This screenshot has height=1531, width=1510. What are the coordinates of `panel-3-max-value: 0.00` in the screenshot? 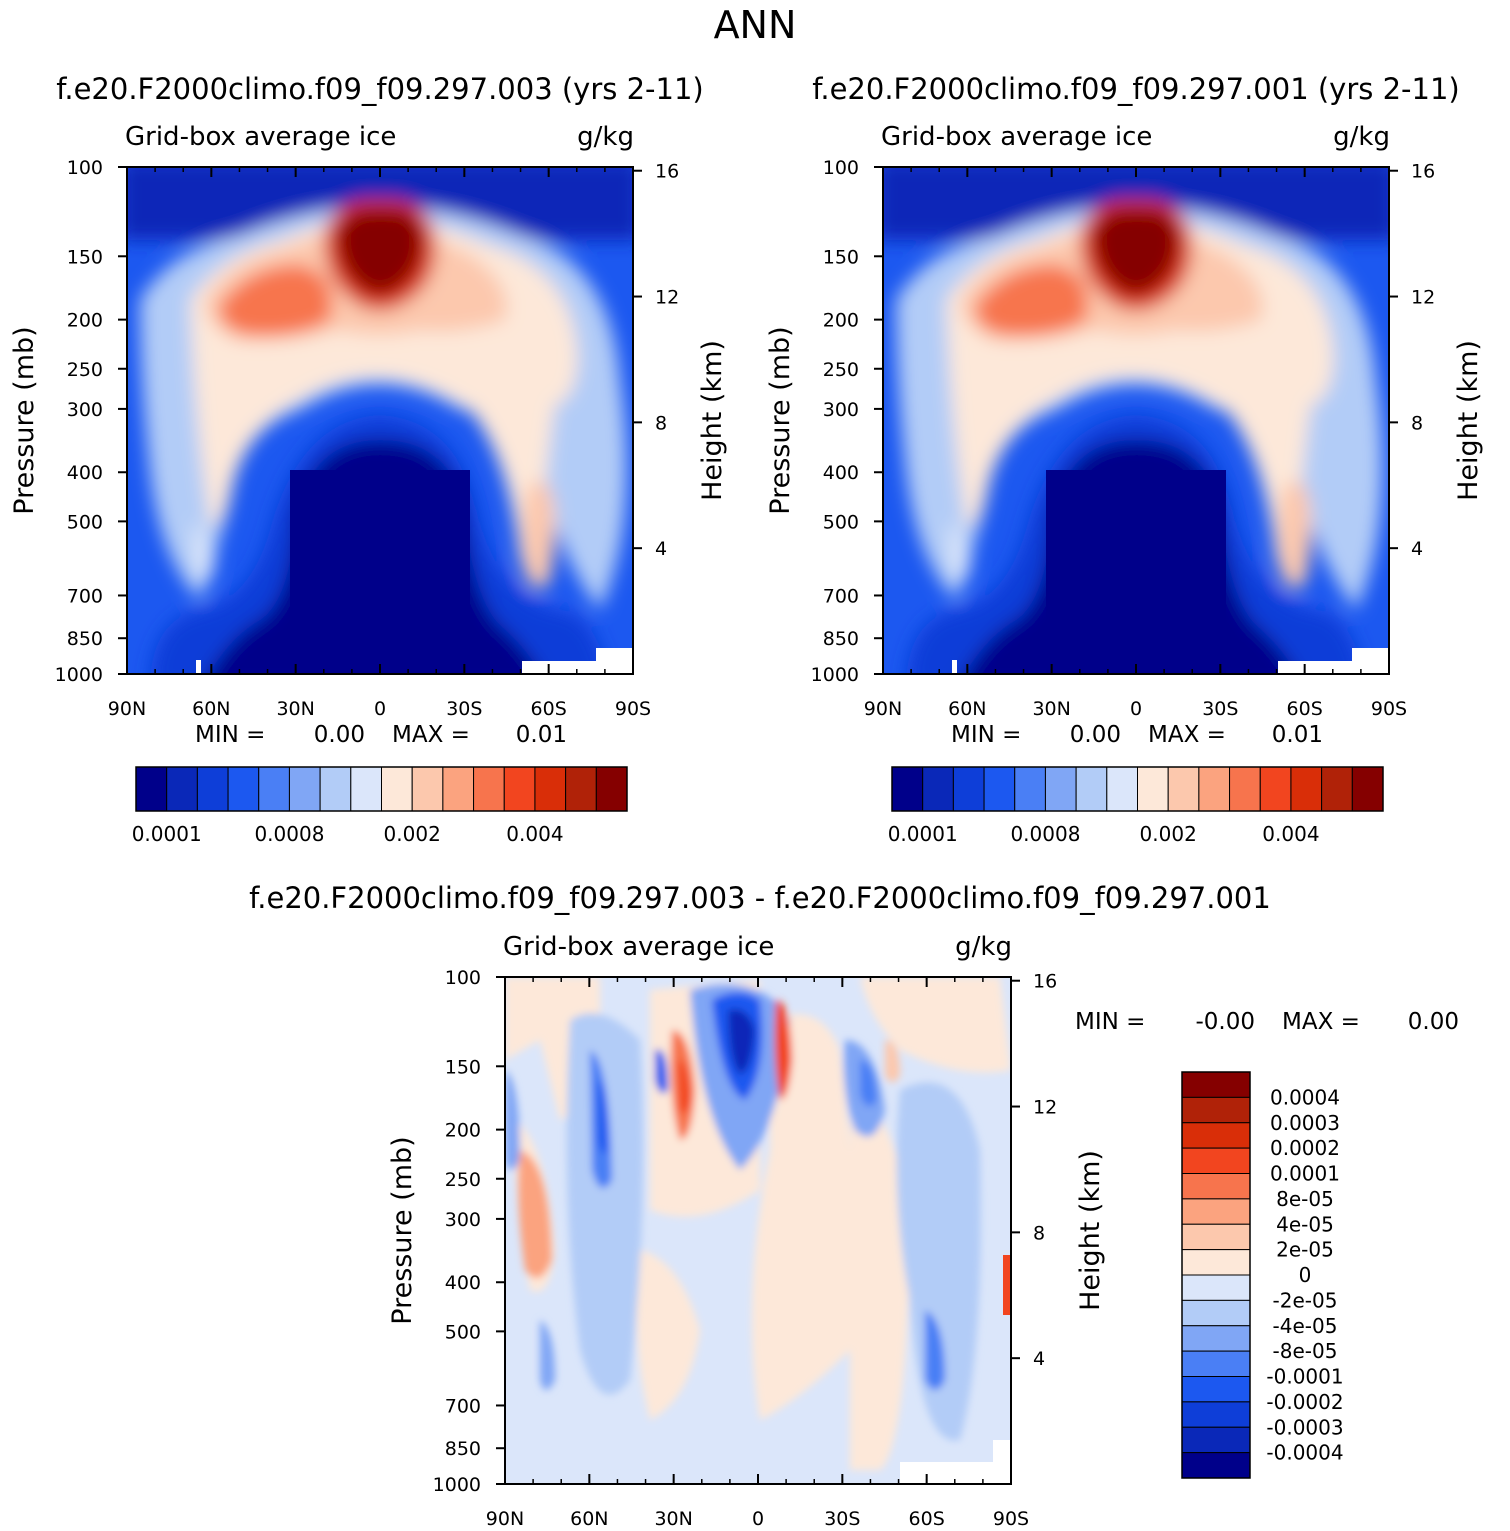 It's located at (1433, 1022).